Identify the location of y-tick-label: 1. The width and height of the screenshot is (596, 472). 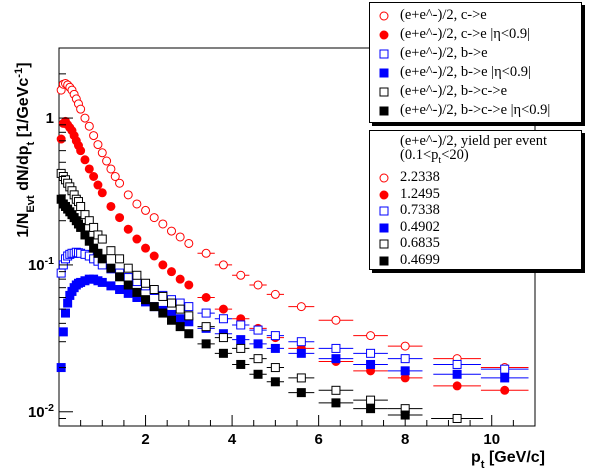
(50, 118).